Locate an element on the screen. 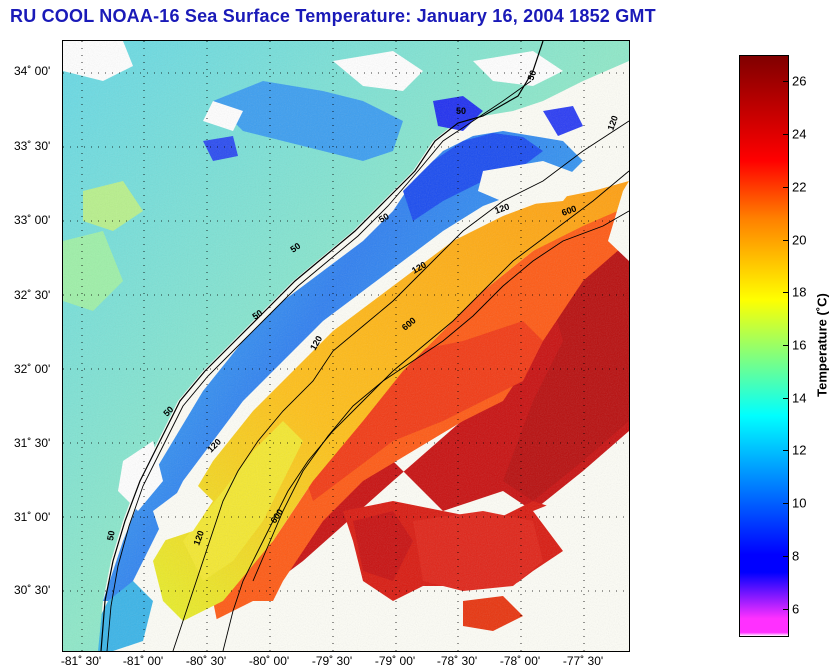 The width and height of the screenshot is (832, 672). colorbar-tick-label: 10 is located at coordinates (799, 503).